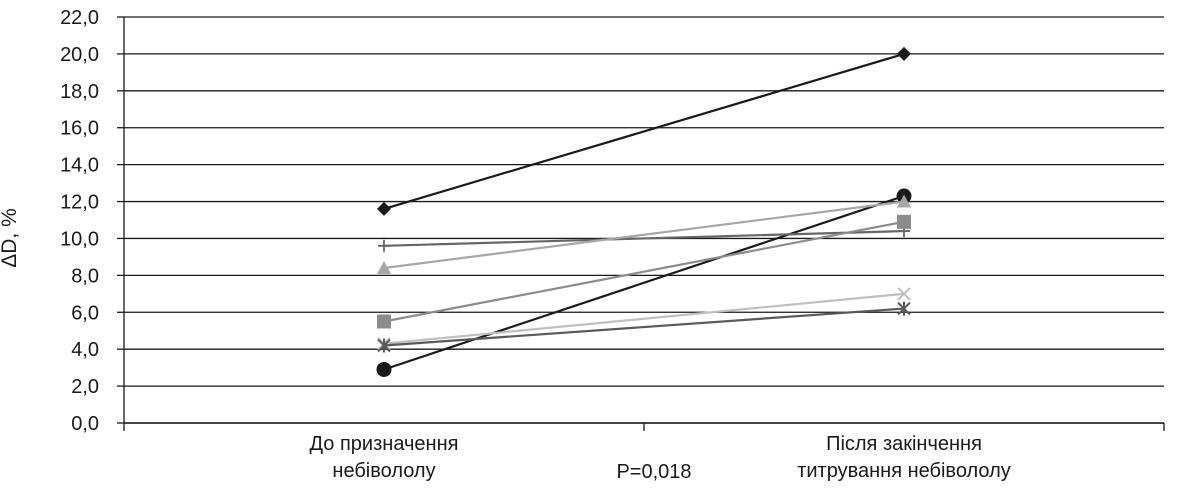 Image resolution: width=1179 pixels, height=491 pixels. I want to click on y-axis-label: ΔD, %, so click(10, 238).